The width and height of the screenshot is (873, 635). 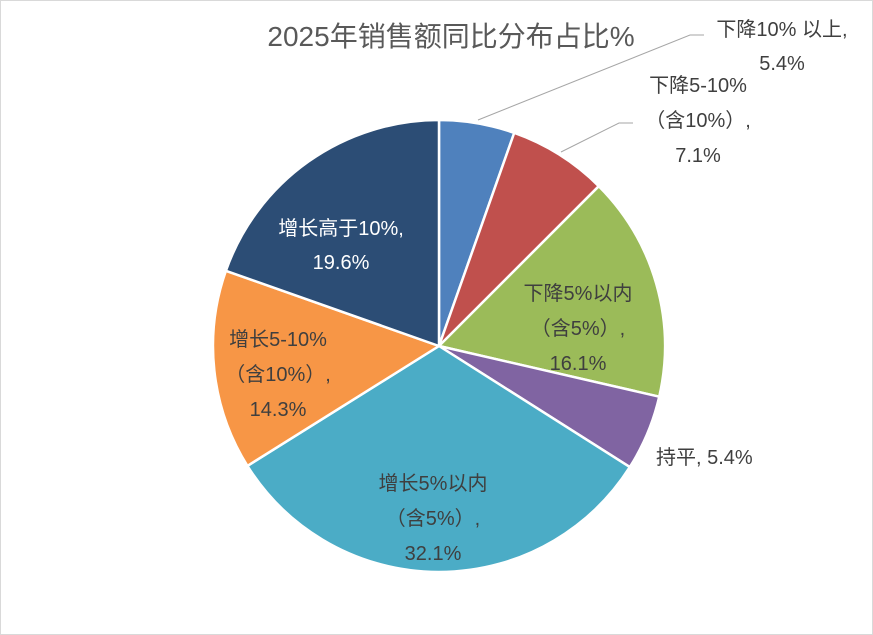 I want to click on data-label-decline-over-10pct: 下降10% 以上, 5.4%, so click(x=782, y=47).